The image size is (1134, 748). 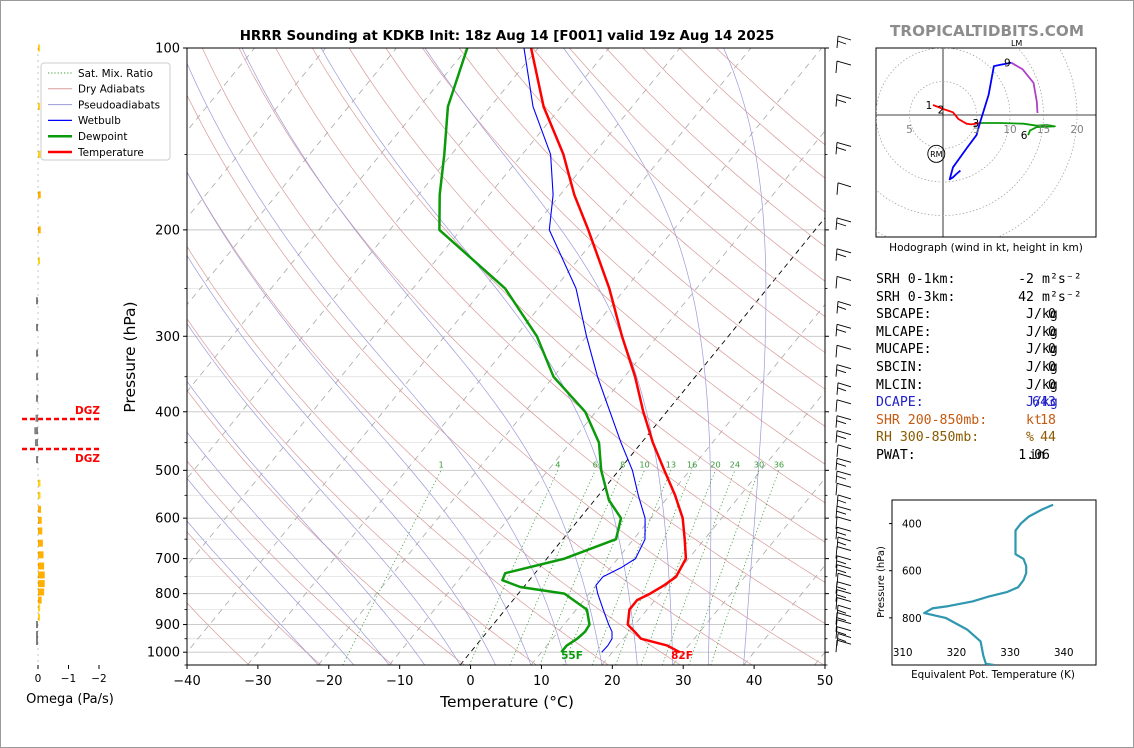 What do you see at coordinates (110, 153) in the screenshot?
I see `legend-label: Temperature` at bounding box center [110, 153].